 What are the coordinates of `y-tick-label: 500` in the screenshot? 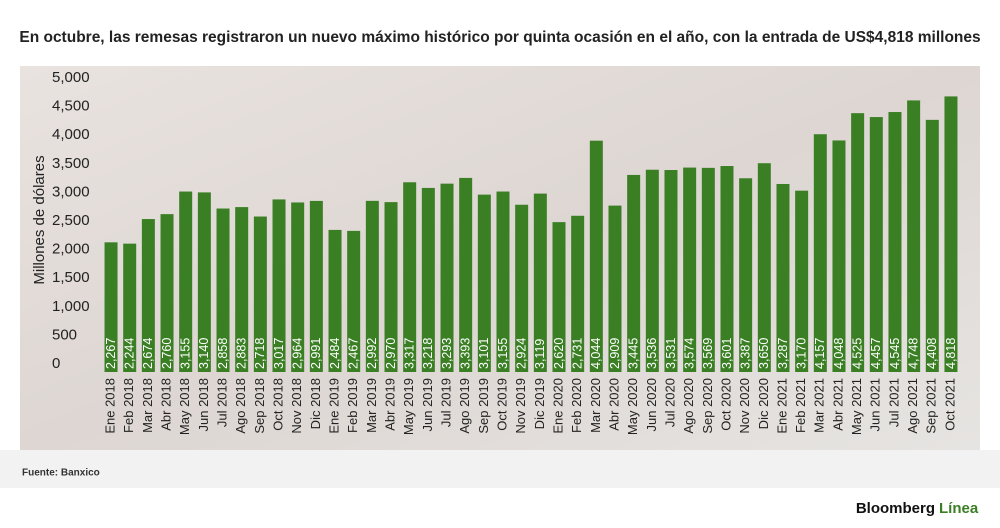 It's located at (64, 334).